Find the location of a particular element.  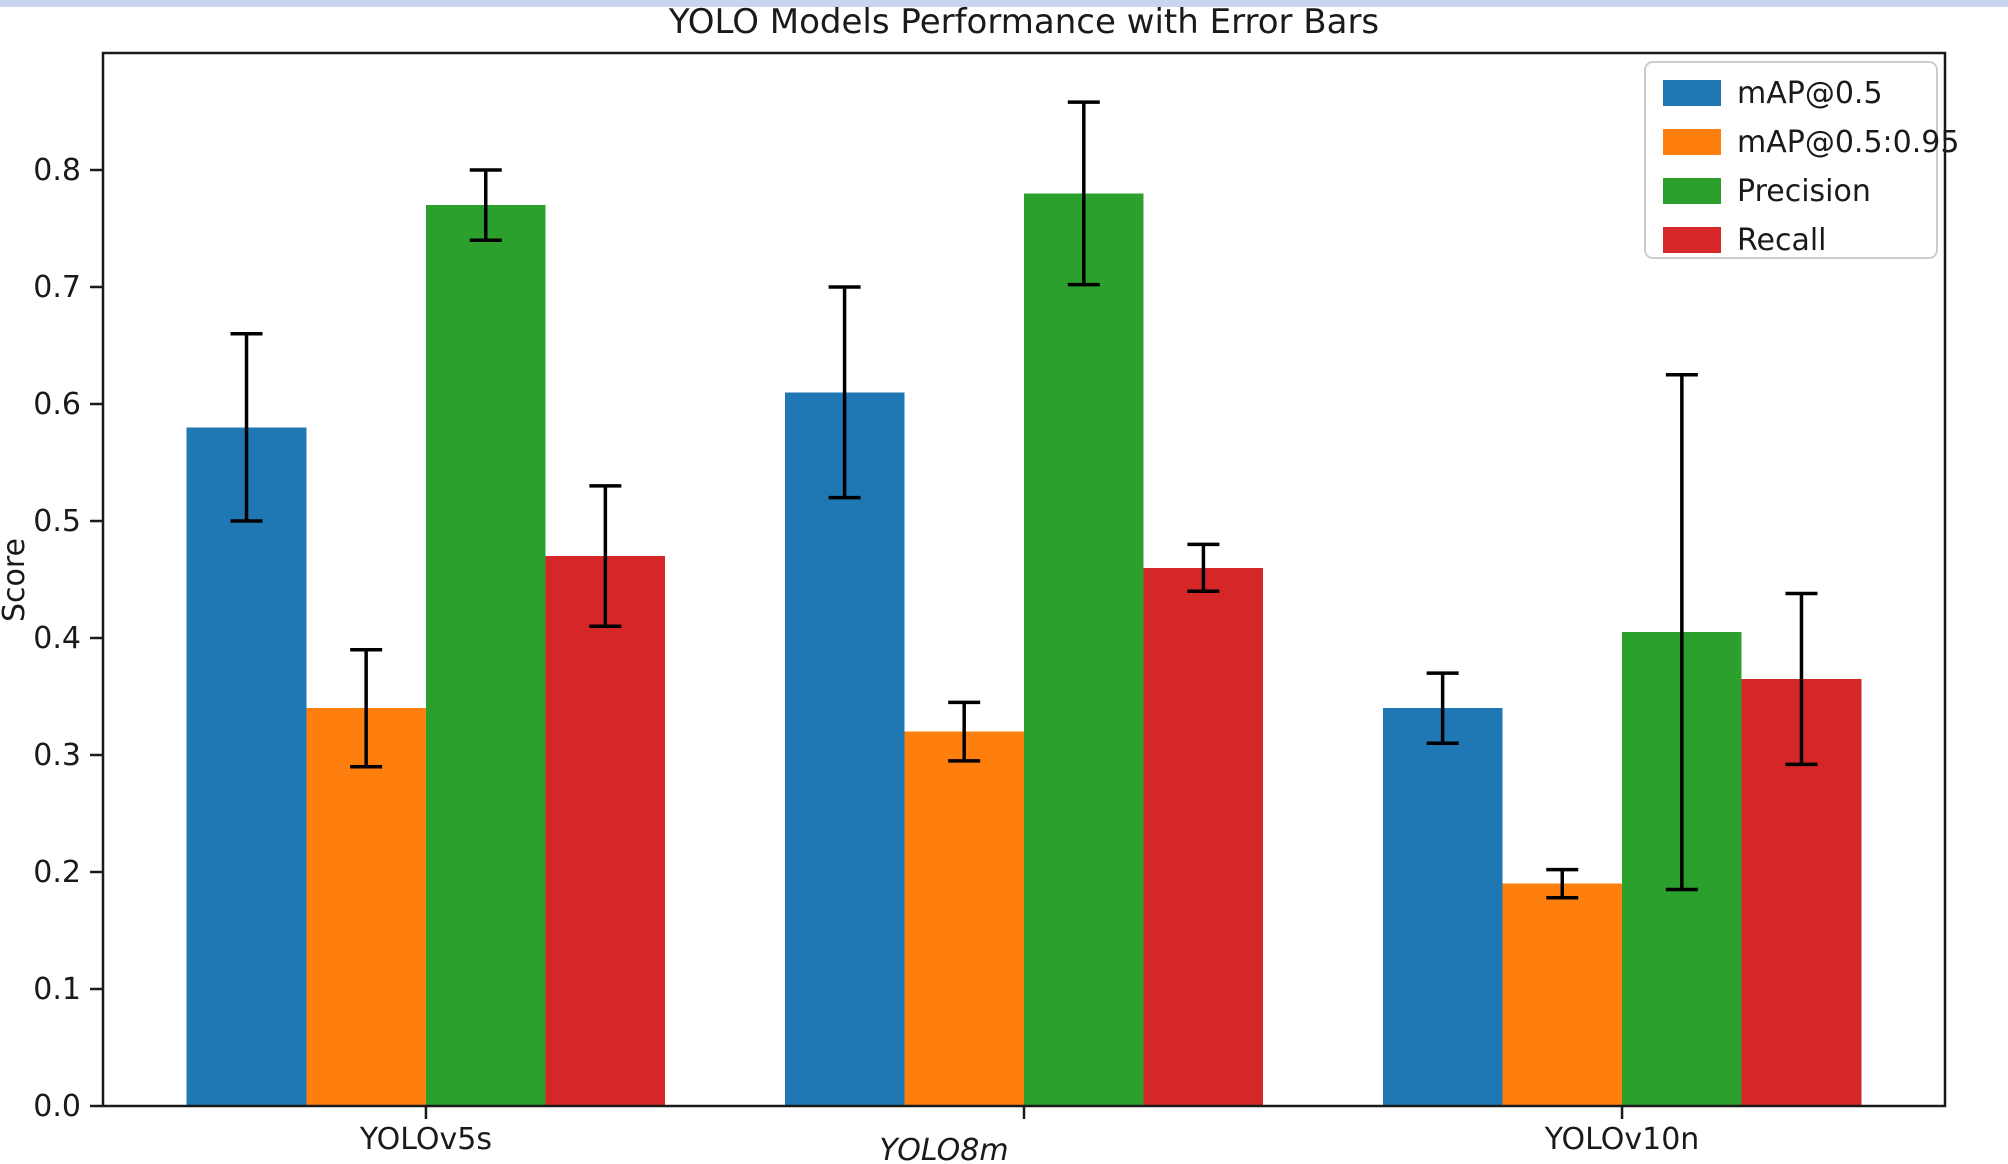

y-tick-label: 0.3 is located at coordinates (57, 755).